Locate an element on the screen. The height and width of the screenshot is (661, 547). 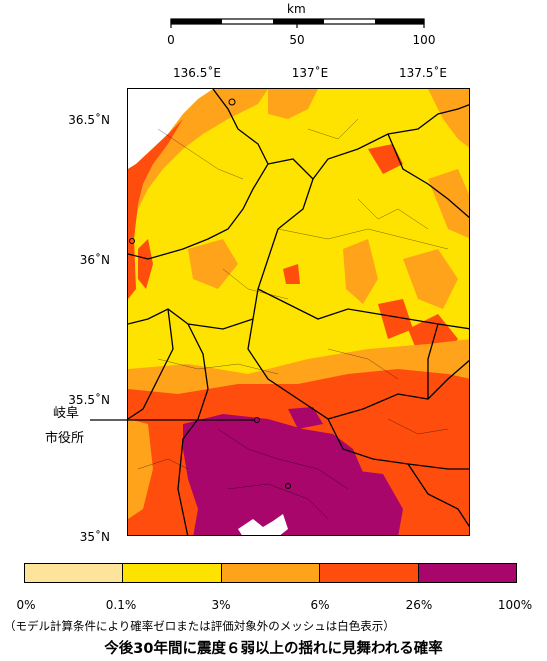
lat-label-35-5: 35.5˚N is located at coordinates (89, 400).